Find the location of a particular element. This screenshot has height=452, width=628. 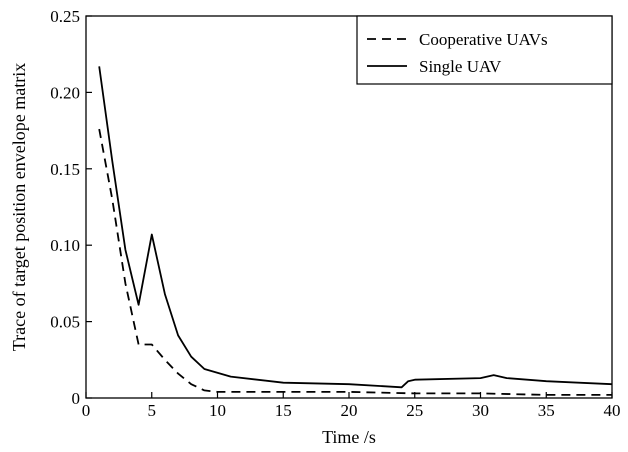

x-tick-label: 5 is located at coordinates (152, 410).